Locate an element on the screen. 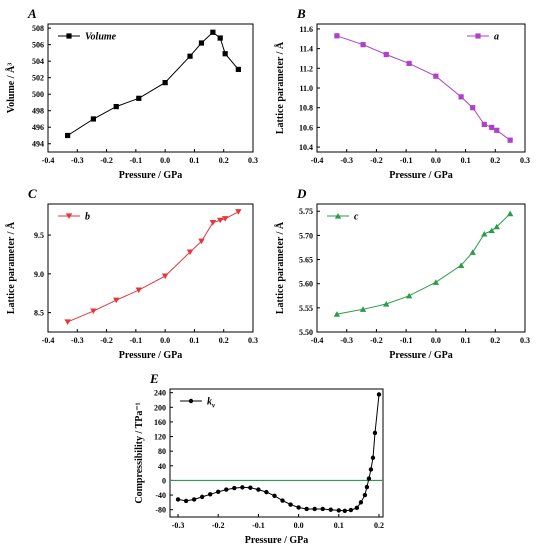  series-line-e is located at coordinates (278, 453).